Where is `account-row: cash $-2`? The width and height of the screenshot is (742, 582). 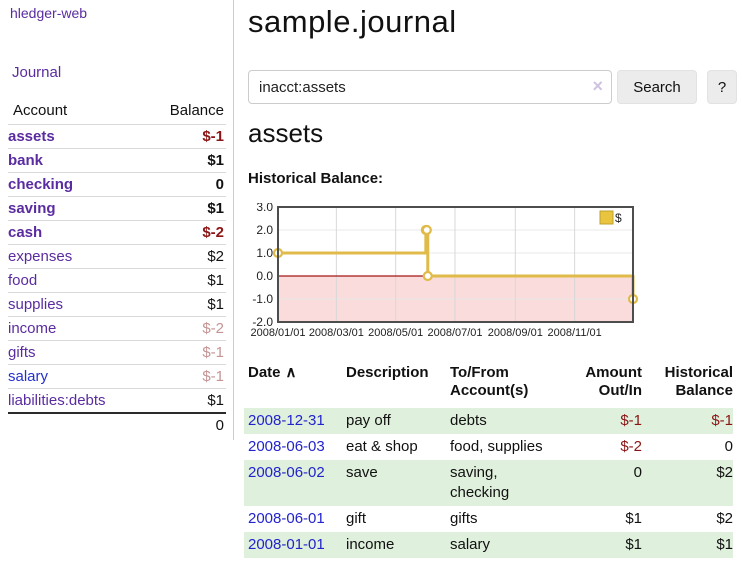
account-row: cash $-2 is located at coordinates (117, 232).